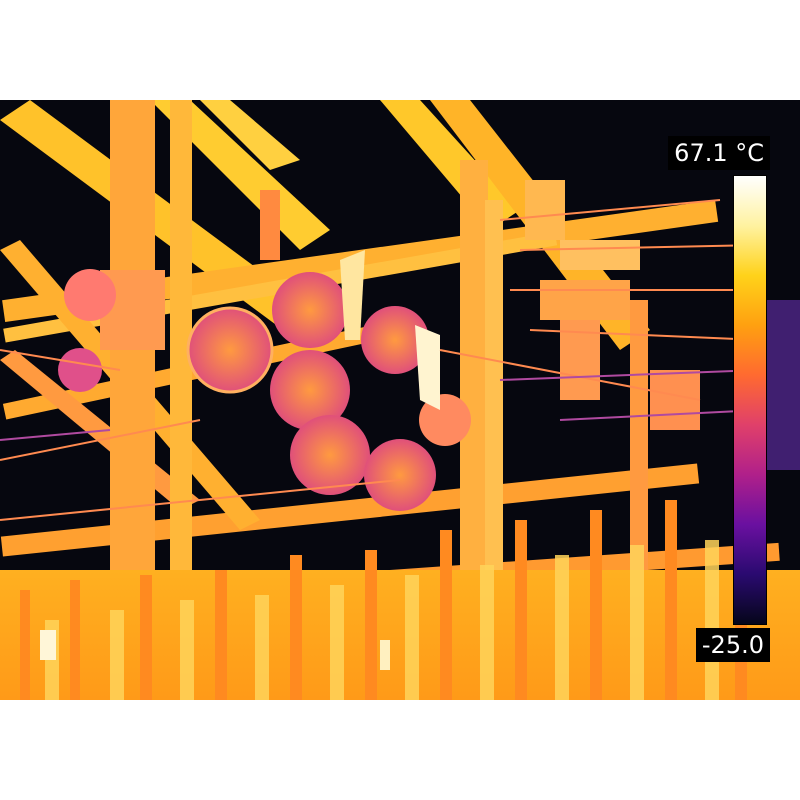 This screenshot has height=800, width=800. What do you see at coordinates (750, 400) in the screenshot?
I see `temperature-color-scale-bar` at bounding box center [750, 400].